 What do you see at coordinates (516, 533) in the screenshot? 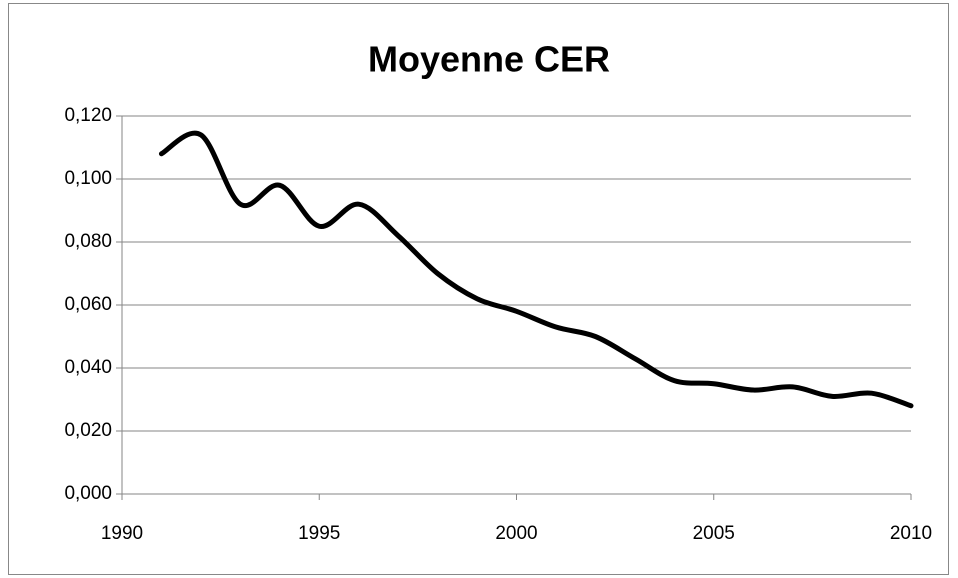
I see `x-tick-label: 2000` at bounding box center [516, 533].